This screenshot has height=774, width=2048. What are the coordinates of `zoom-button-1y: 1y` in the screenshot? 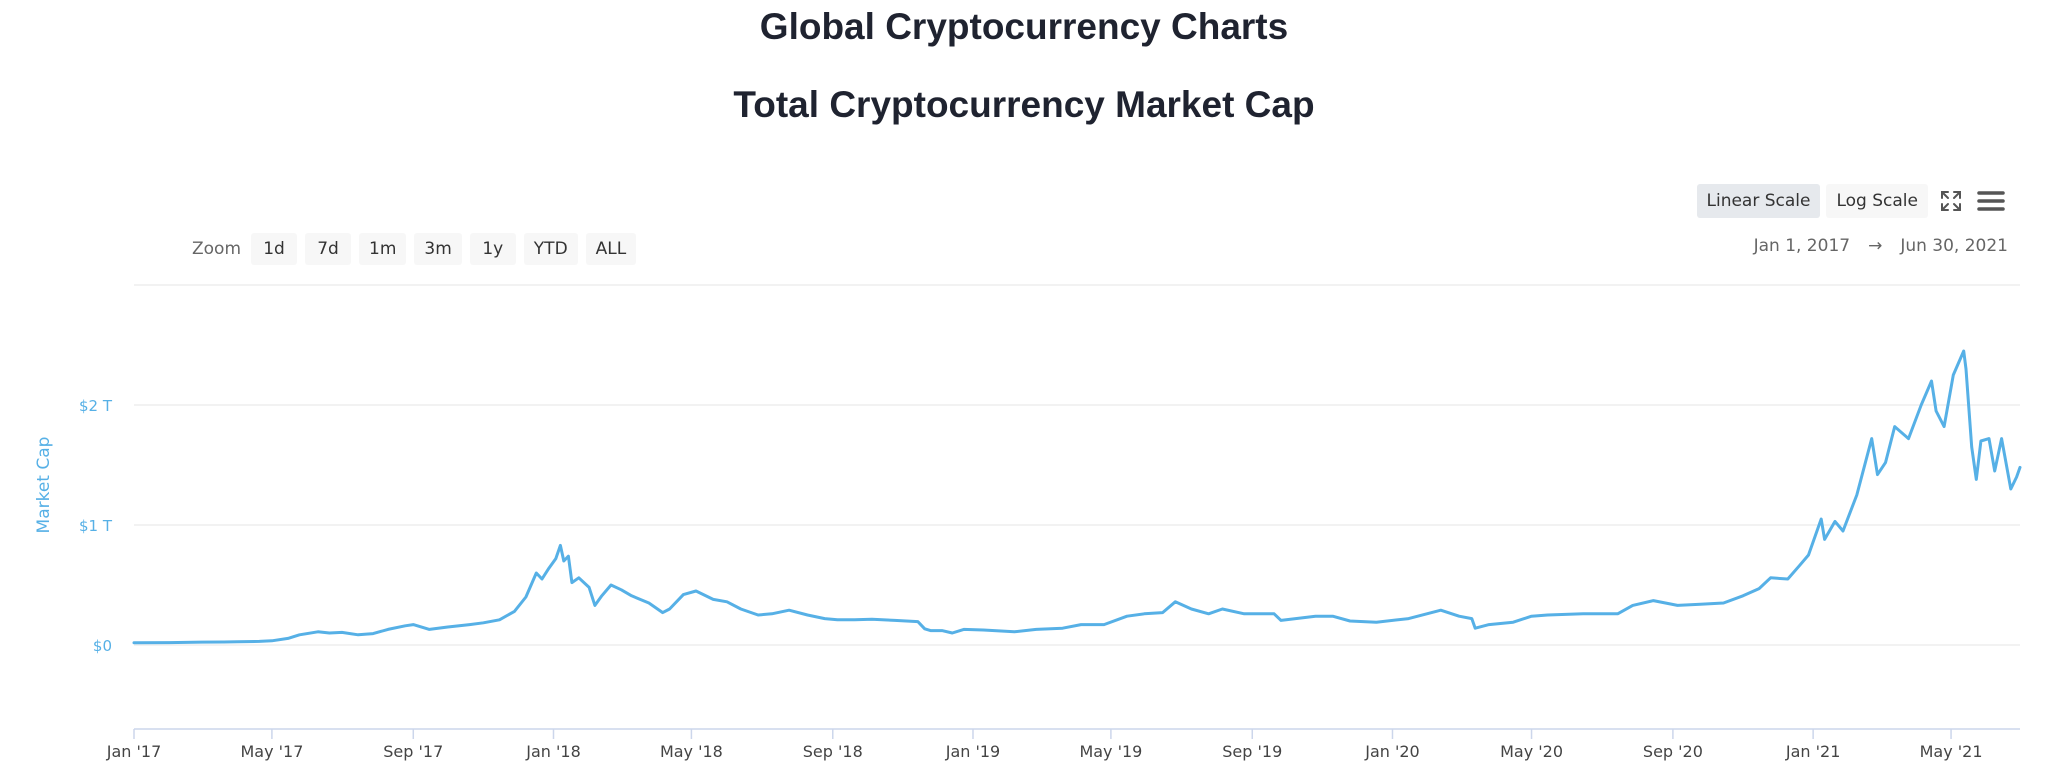 It's located at (492, 249).